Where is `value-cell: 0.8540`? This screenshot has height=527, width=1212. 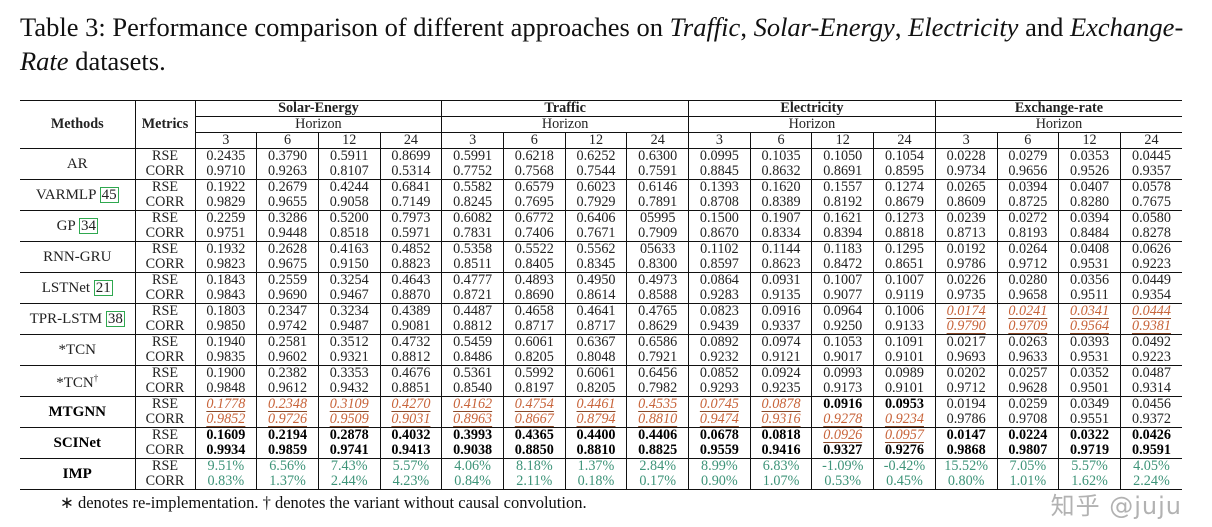 value-cell: 0.8540 is located at coordinates (472, 389).